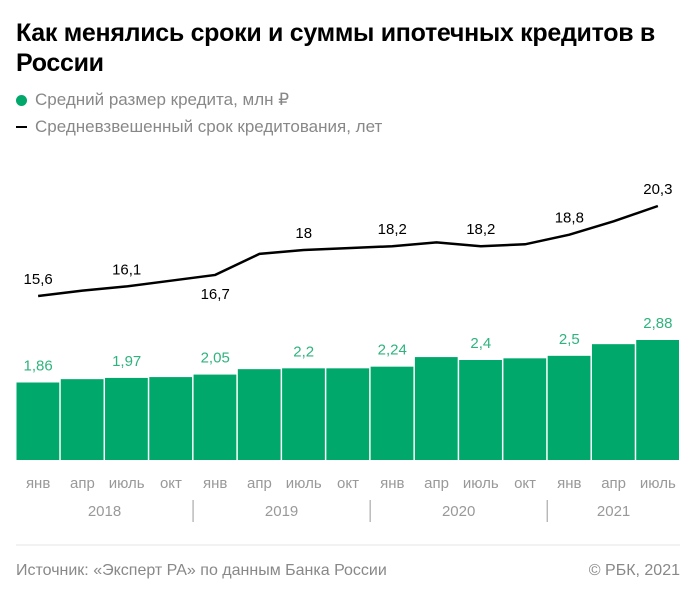 Image resolution: width=696 pixels, height=600 pixels. Describe the element at coordinates (458, 511) in the screenshot. I see `year-label: 2020` at that location.